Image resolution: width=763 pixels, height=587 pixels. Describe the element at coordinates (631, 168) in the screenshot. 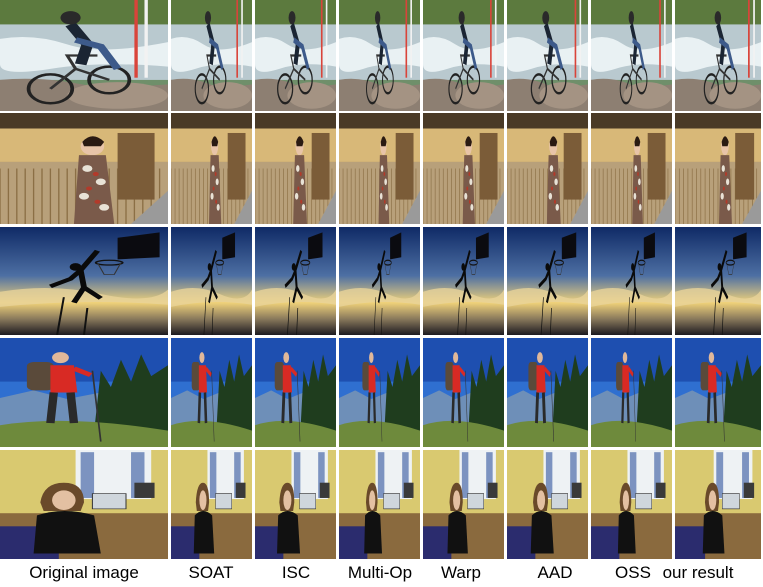

I see `photo-kimono-oss` at that location.